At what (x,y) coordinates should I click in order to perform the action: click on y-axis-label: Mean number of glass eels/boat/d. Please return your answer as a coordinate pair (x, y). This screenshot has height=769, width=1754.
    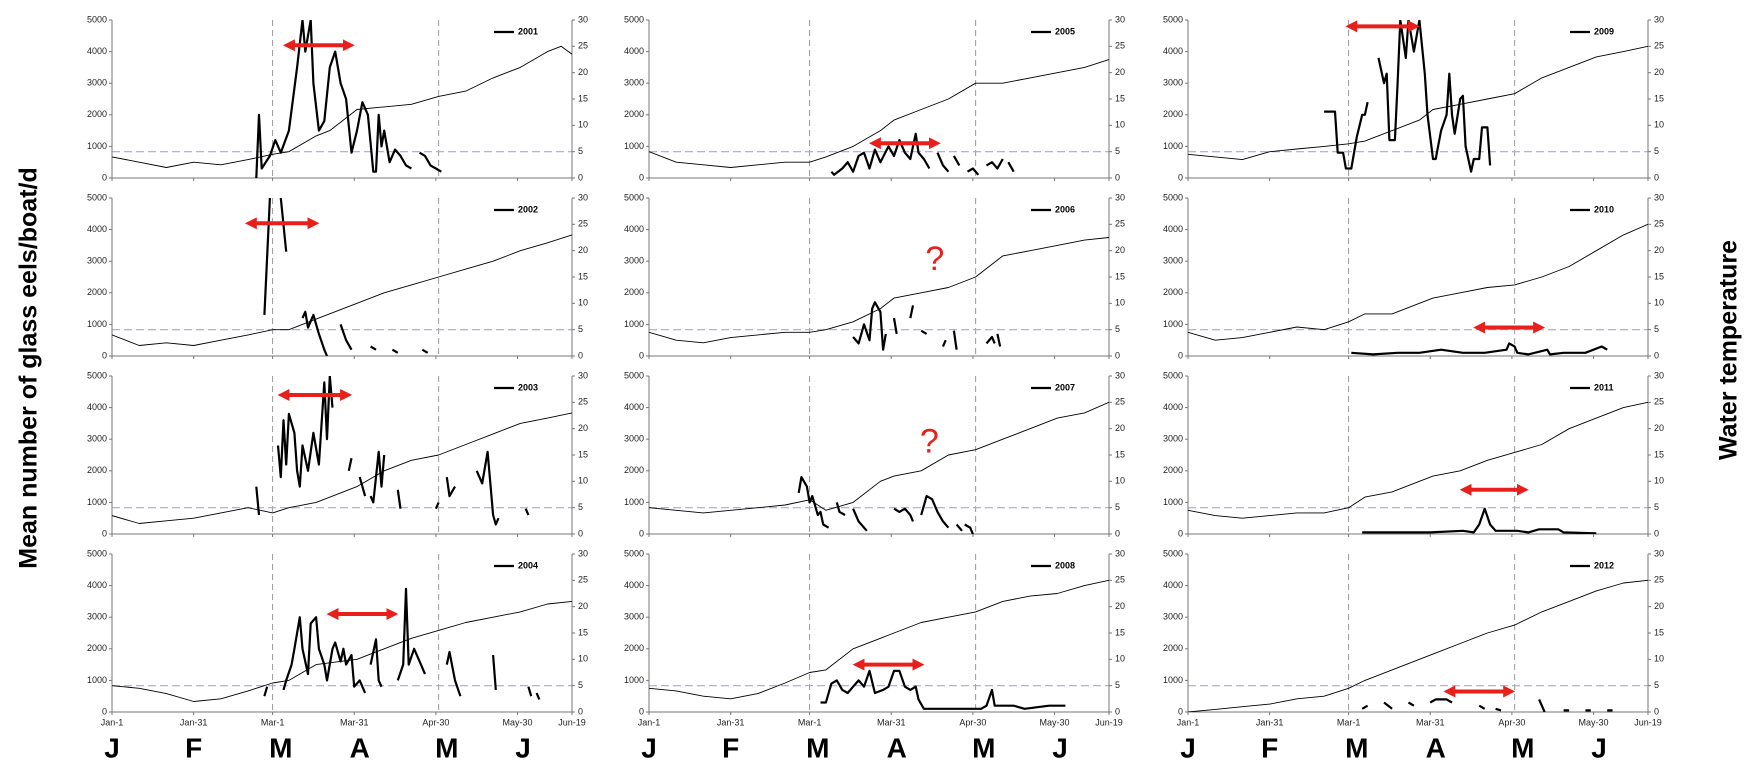
    Looking at the image, I should click on (29, 367).